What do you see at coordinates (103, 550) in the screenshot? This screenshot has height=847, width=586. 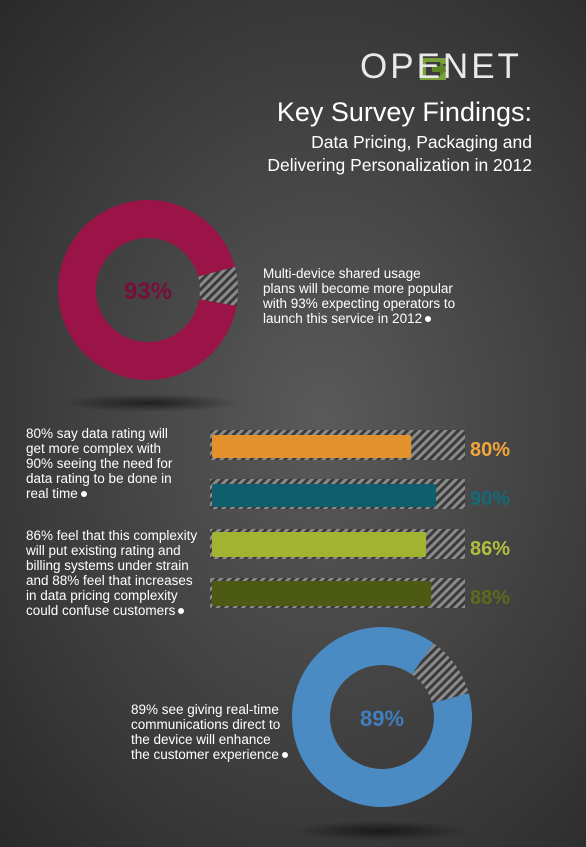 I see `text-line: will put existing rating and` at bounding box center [103, 550].